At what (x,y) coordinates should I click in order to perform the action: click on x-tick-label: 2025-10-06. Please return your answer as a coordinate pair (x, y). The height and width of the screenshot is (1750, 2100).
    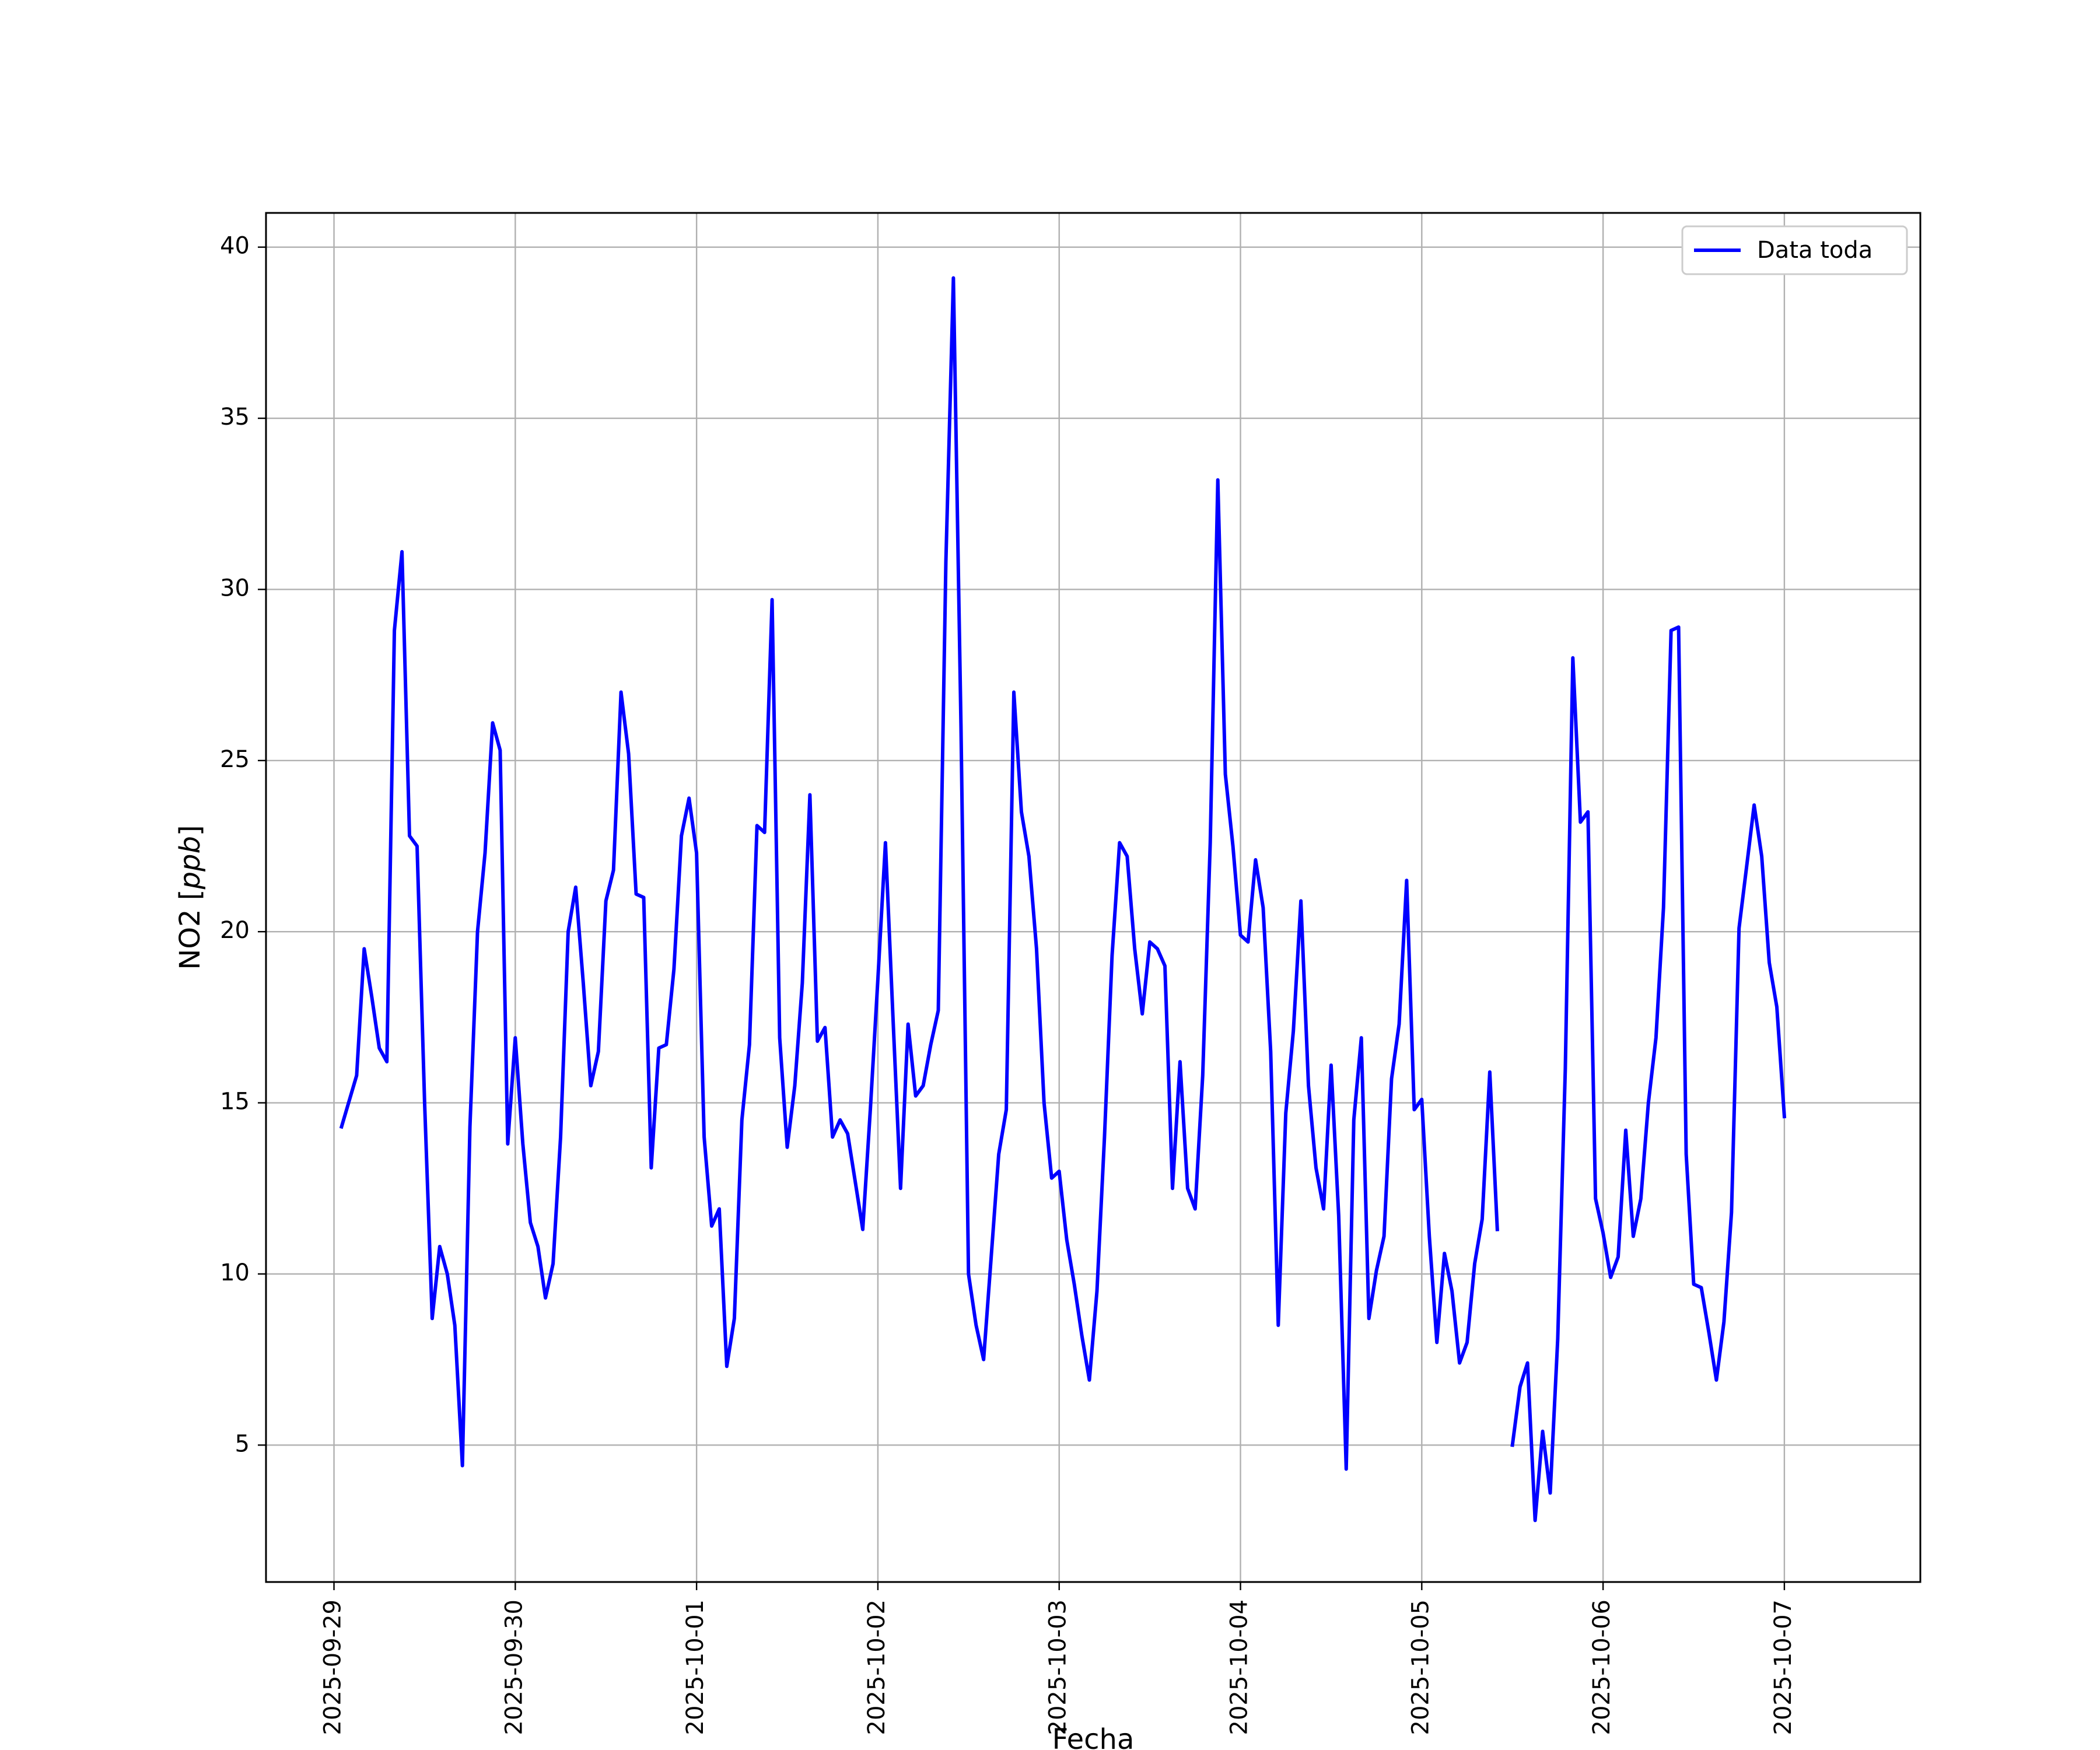
    Looking at the image, I should click on (1601, 1667).